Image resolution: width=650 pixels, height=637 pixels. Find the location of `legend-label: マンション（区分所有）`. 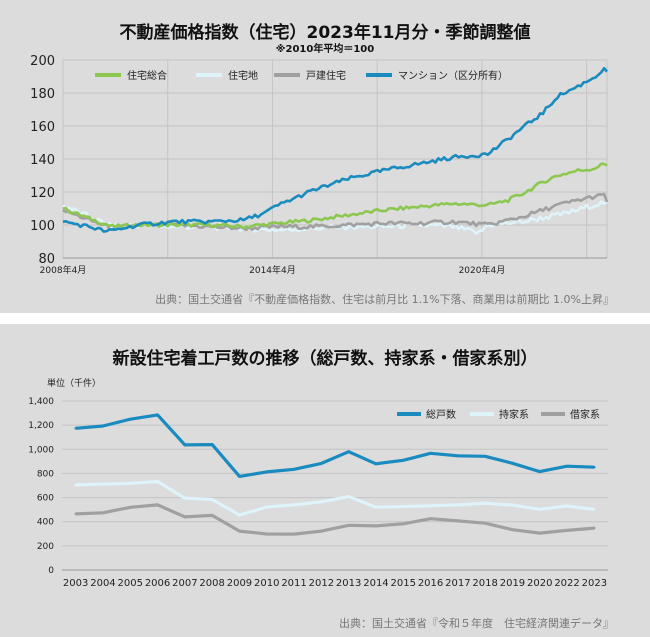

legend-label: マンション（区分所有） is located at coordinates (453, 75).